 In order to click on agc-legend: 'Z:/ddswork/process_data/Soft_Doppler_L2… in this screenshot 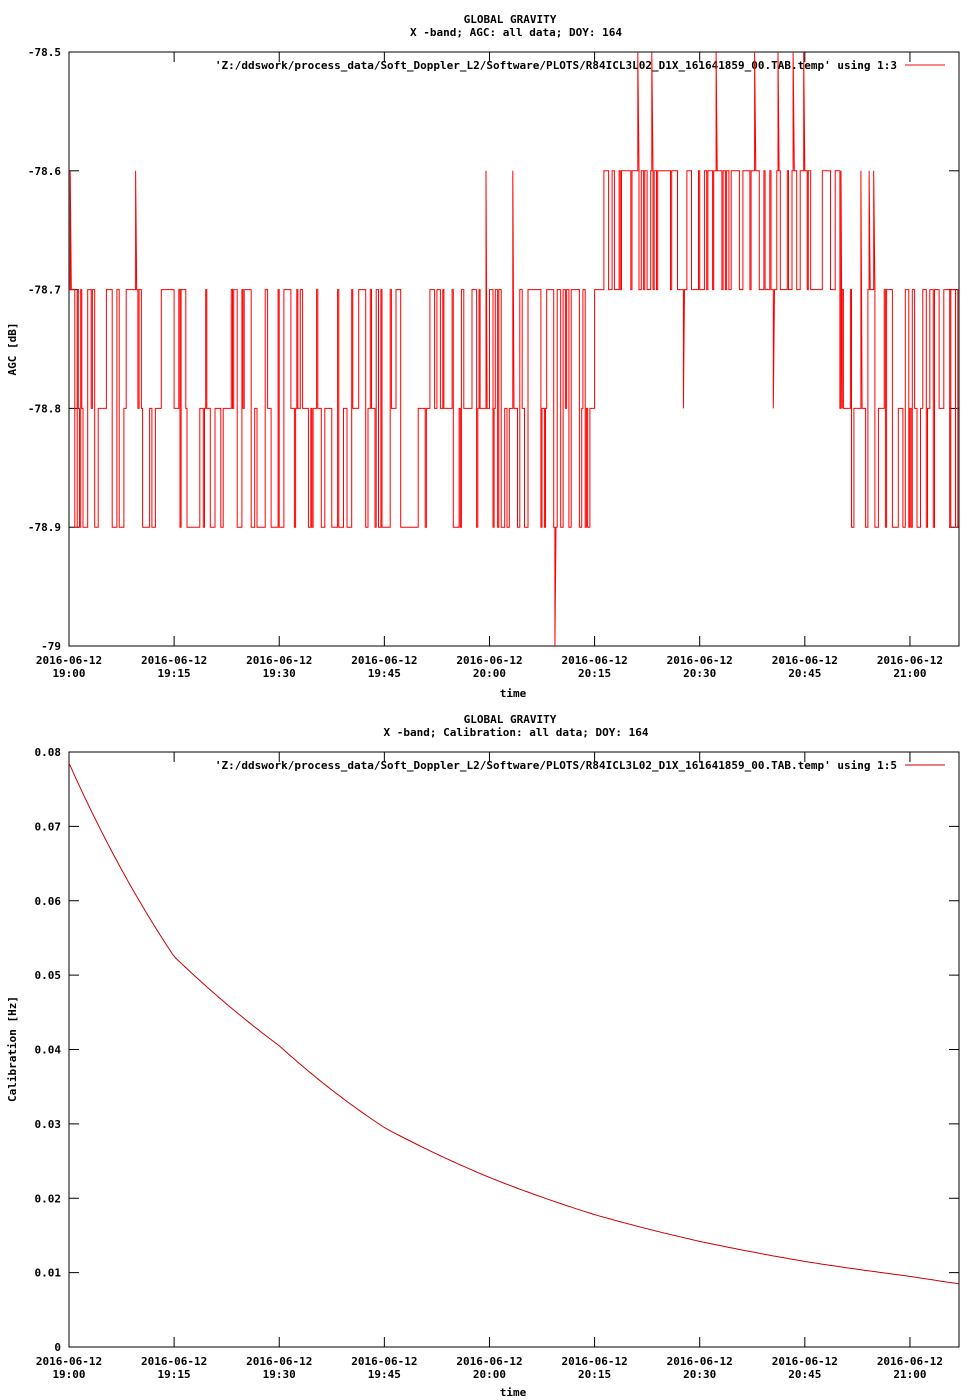, I will do `click(580, 65)`.